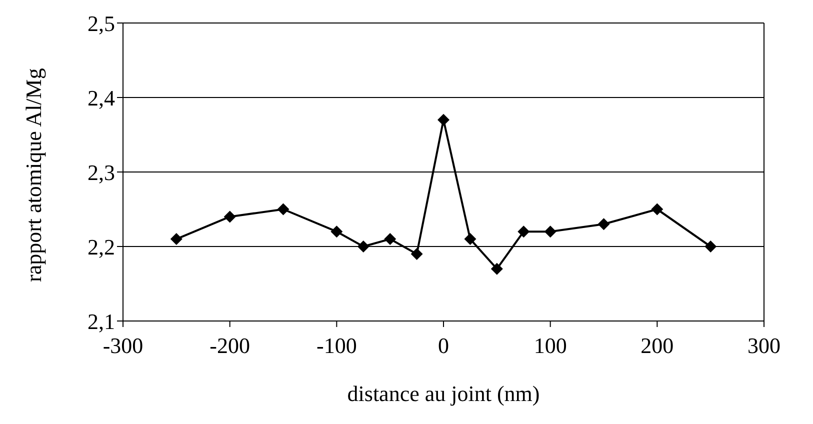 The height and width of the screenshot is (424, 813). I want to click on y-tick-label: 2,3, so click(101, 172).